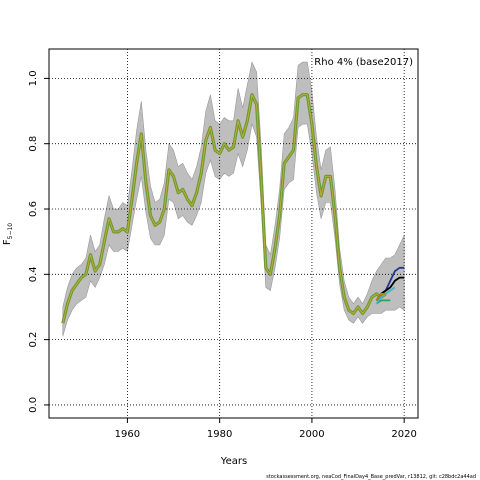 This screenshot has width=480, height=480. I want to click on y-tick-label: 0.6, so click(33, 209).